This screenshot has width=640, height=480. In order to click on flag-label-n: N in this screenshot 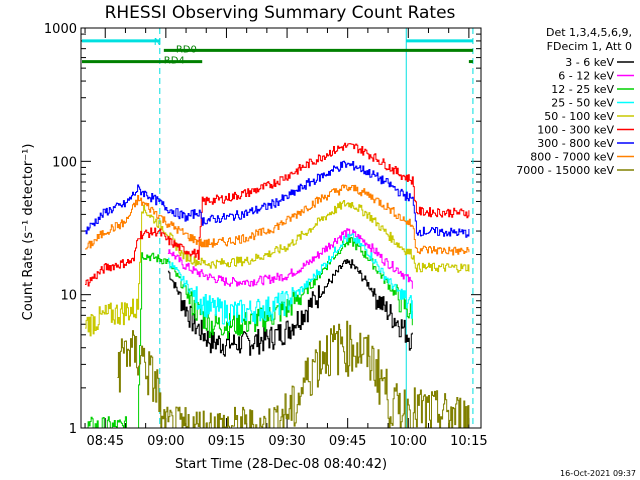, I will do `click(157, 42)`.